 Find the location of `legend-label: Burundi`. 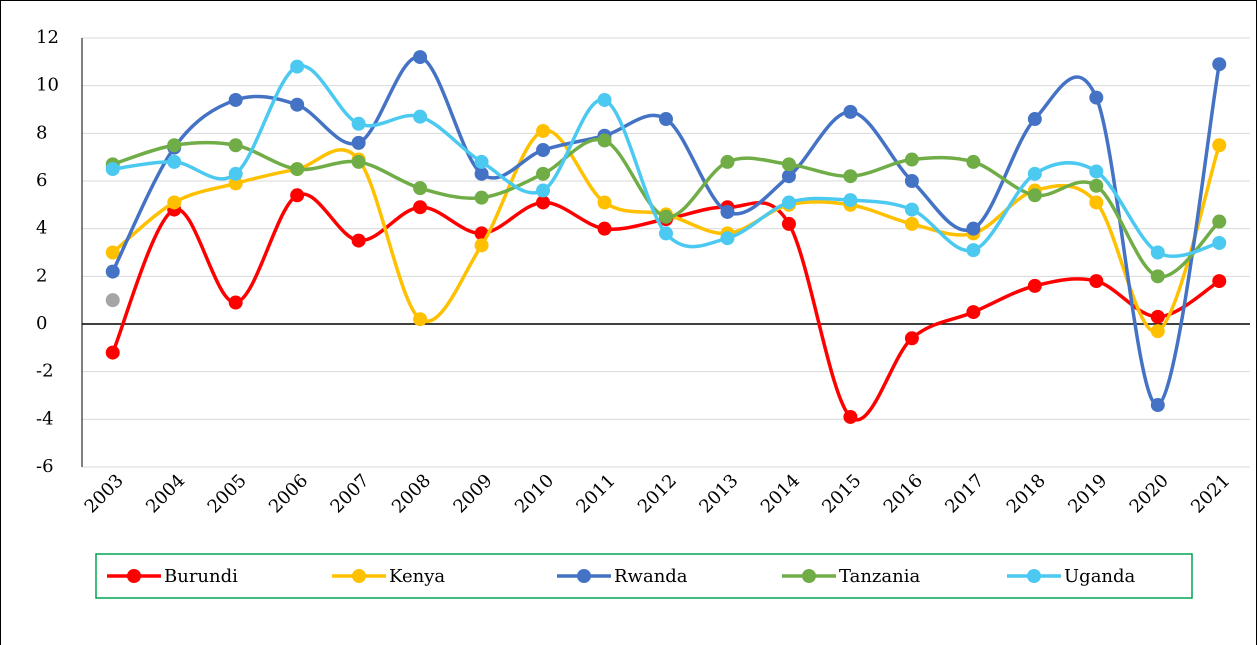

legend-label: Burundi is located at coordinates (201, 576).